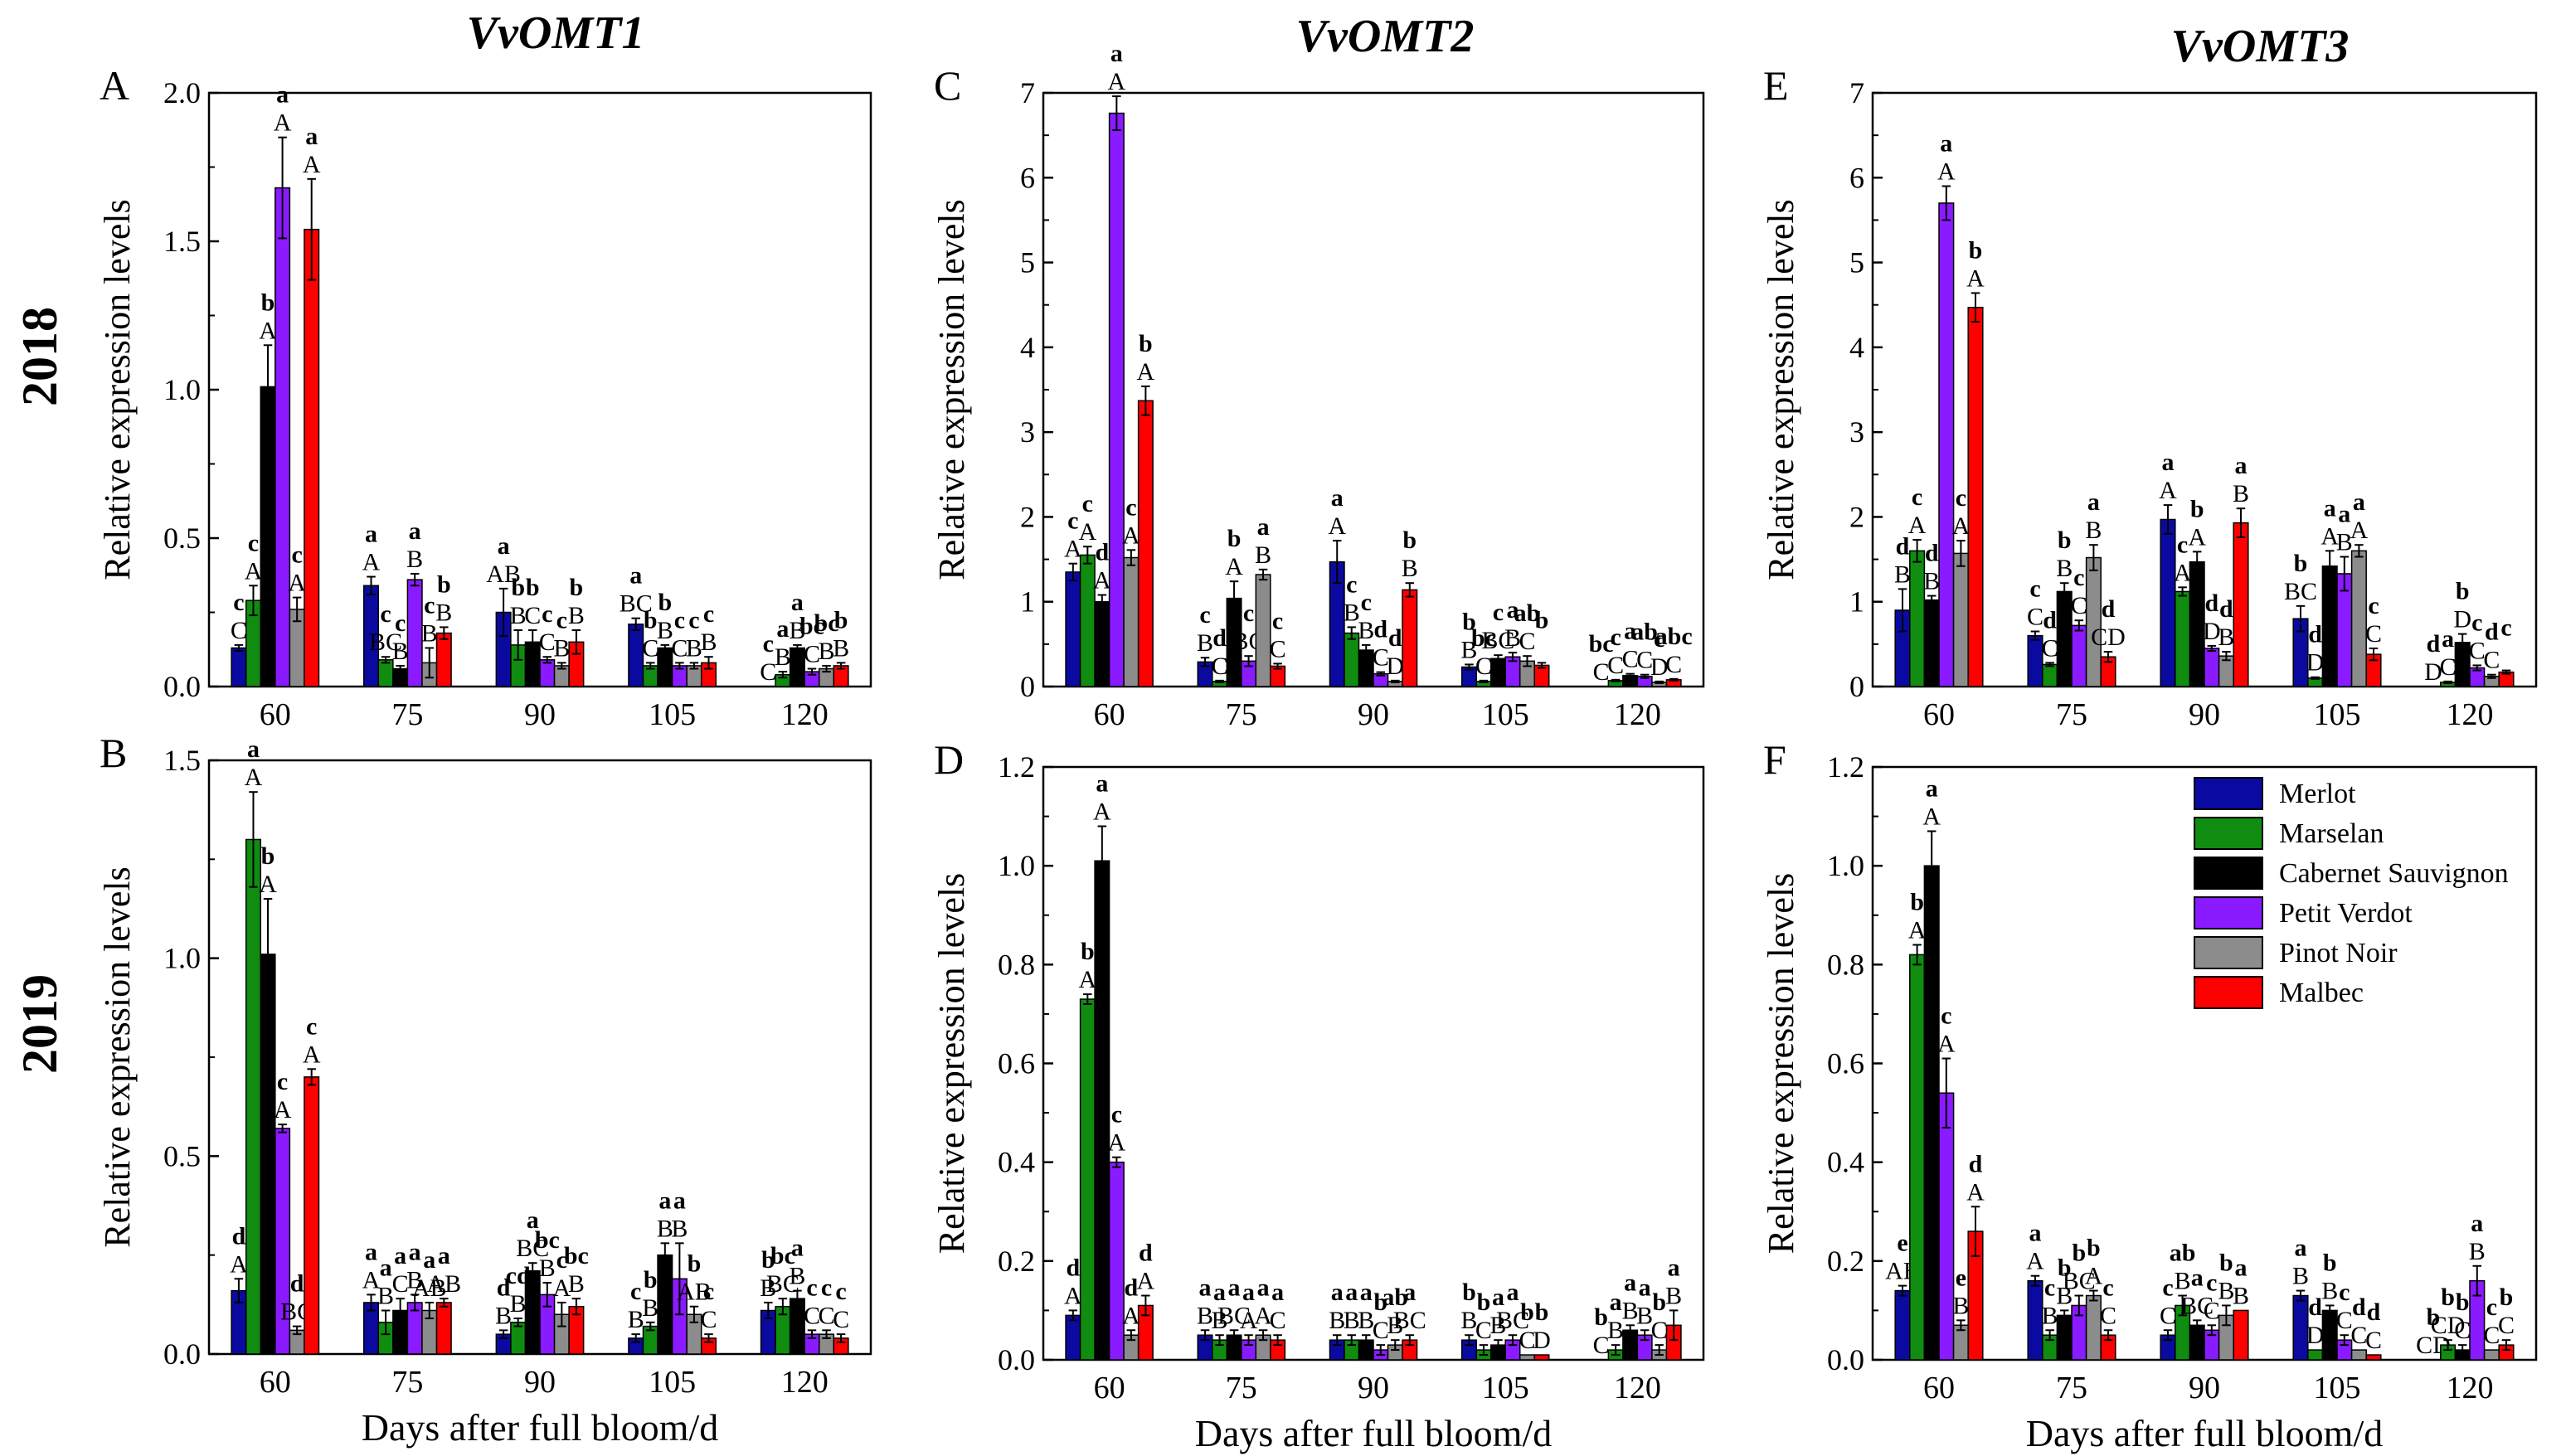 This screenshot has width=2561, height=1456. Describe the element at coordinates (1027, 432) in the screenshot. I see `y-tick-label: 3` at that location.